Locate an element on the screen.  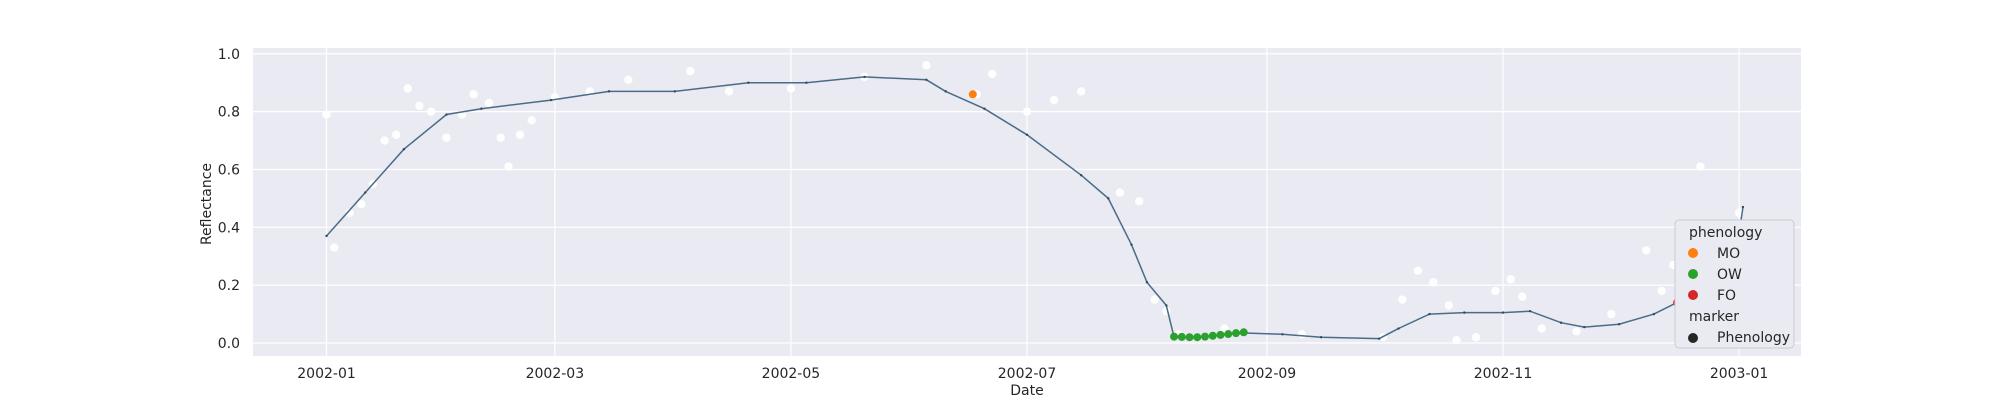
legend-phenology-label: Phenology is located at coordinates (1753, 338).